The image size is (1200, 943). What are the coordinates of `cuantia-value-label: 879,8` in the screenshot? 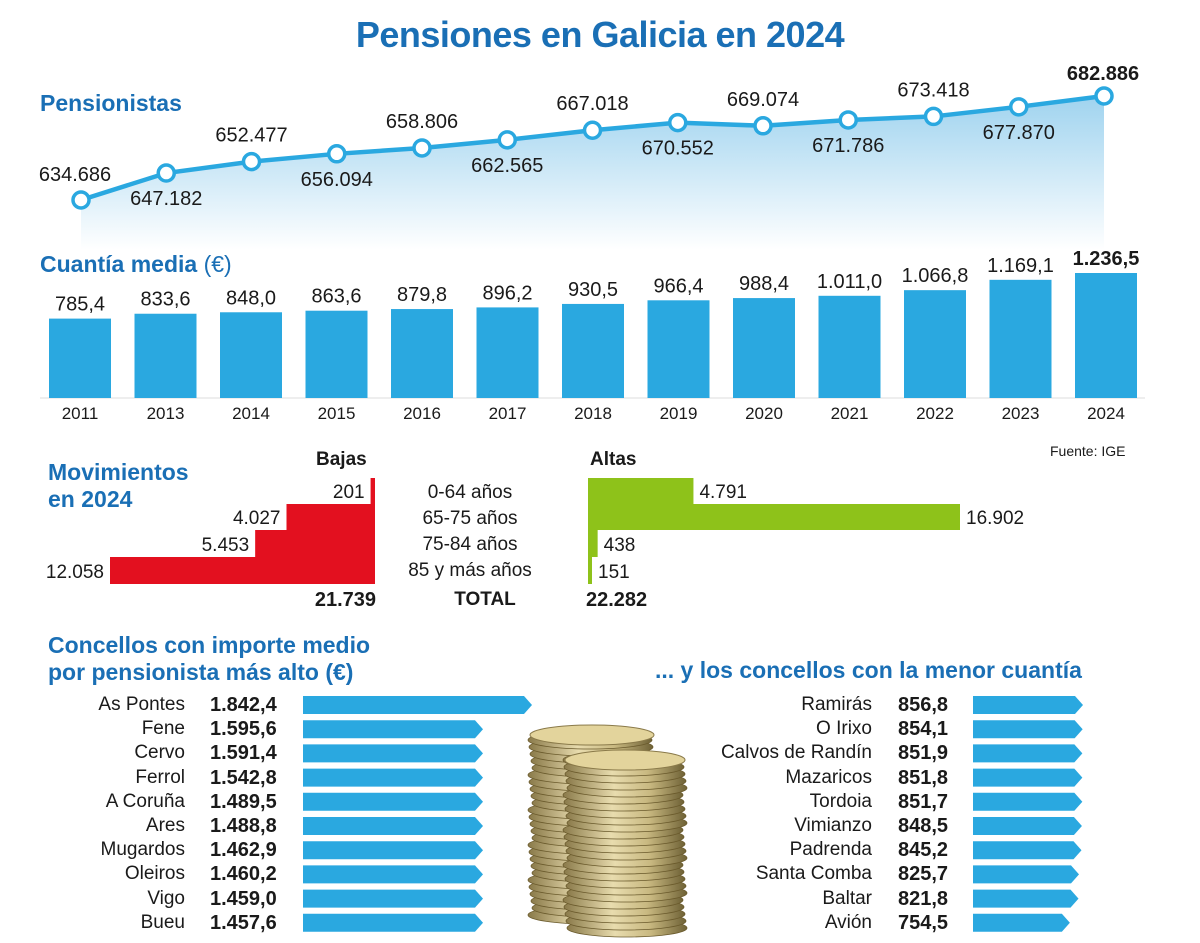 It's located at (422, 295).